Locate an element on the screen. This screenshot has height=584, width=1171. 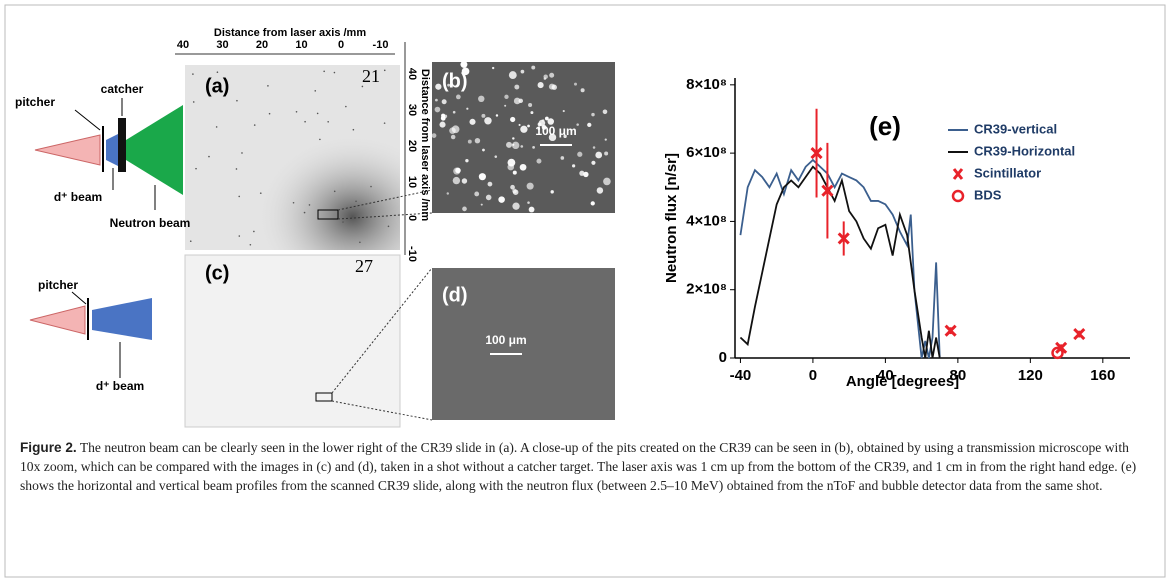
y-tick-label: 4×10⁸ is located at coordinates (706, 220).